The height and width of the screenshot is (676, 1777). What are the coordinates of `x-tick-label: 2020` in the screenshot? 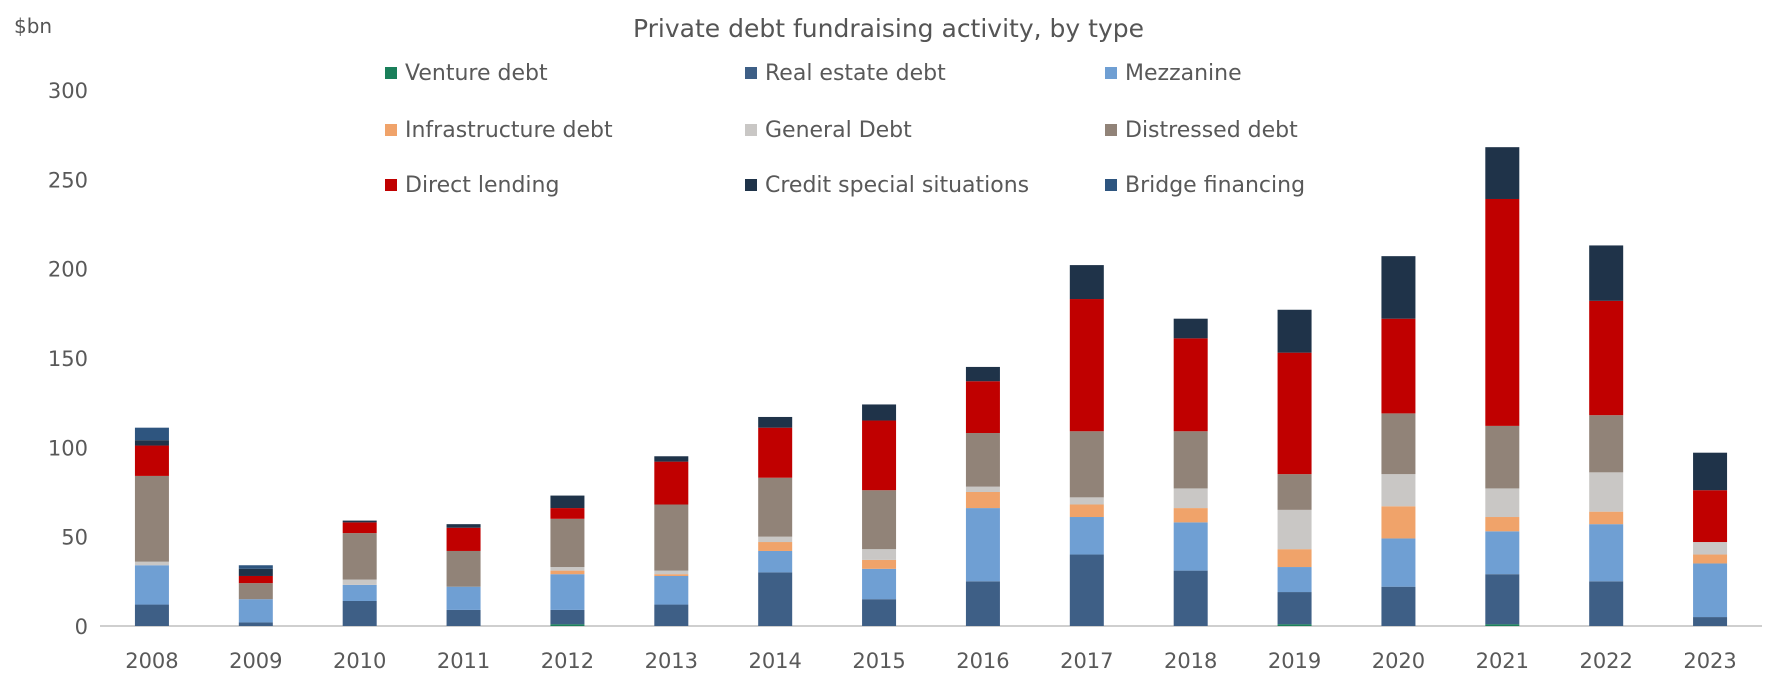 It's located at (1398, 661).